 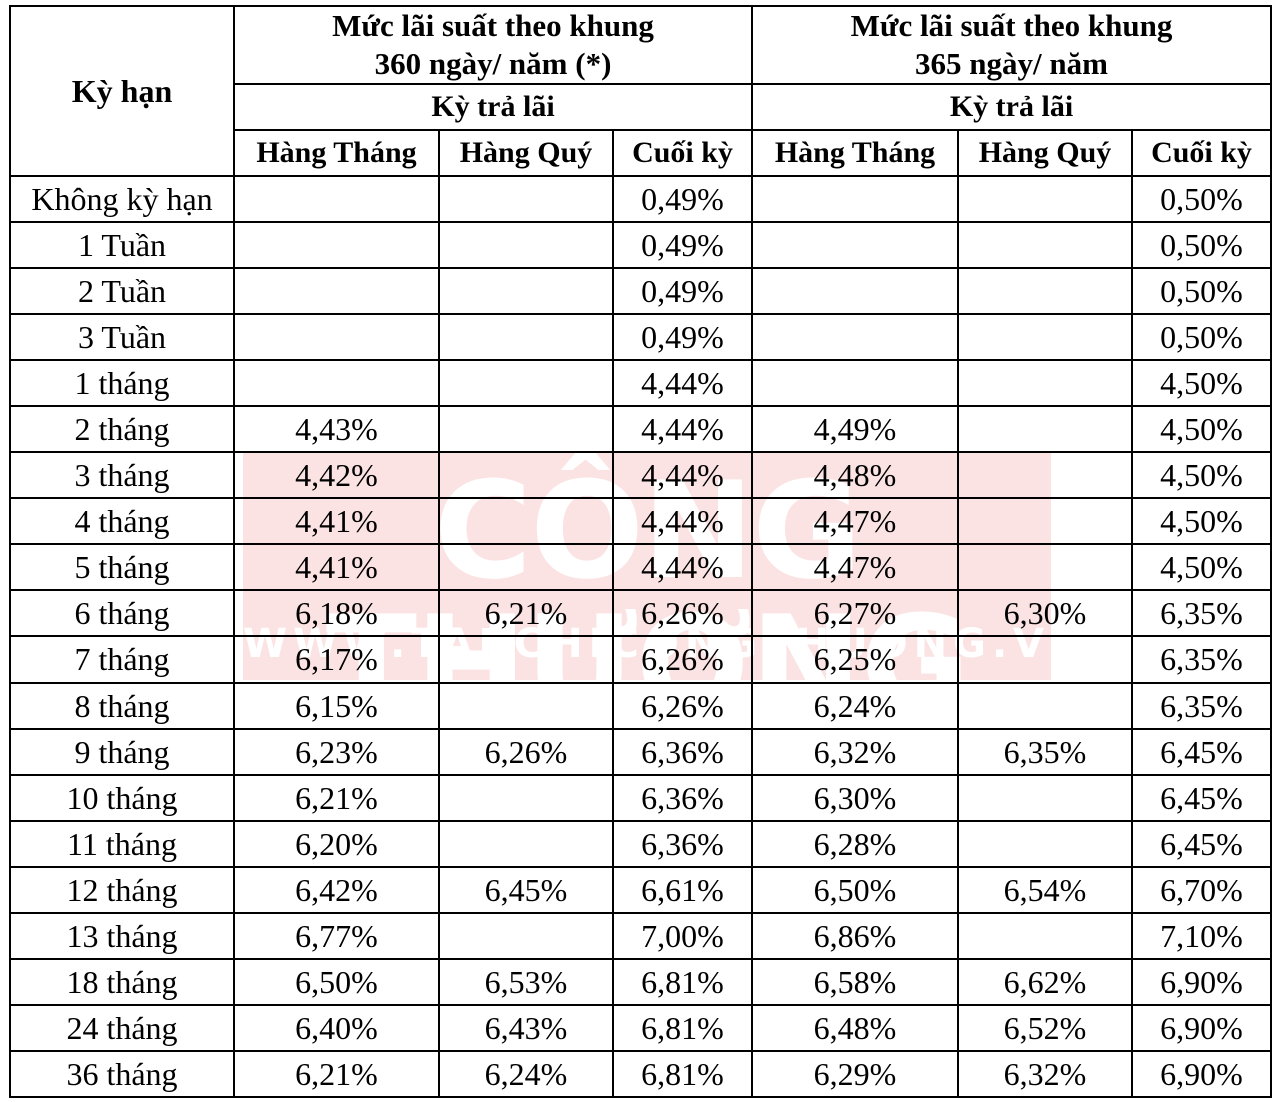 I want to click on rate-cell-monthly-360: 4,42%, so click(x=336, y=475).